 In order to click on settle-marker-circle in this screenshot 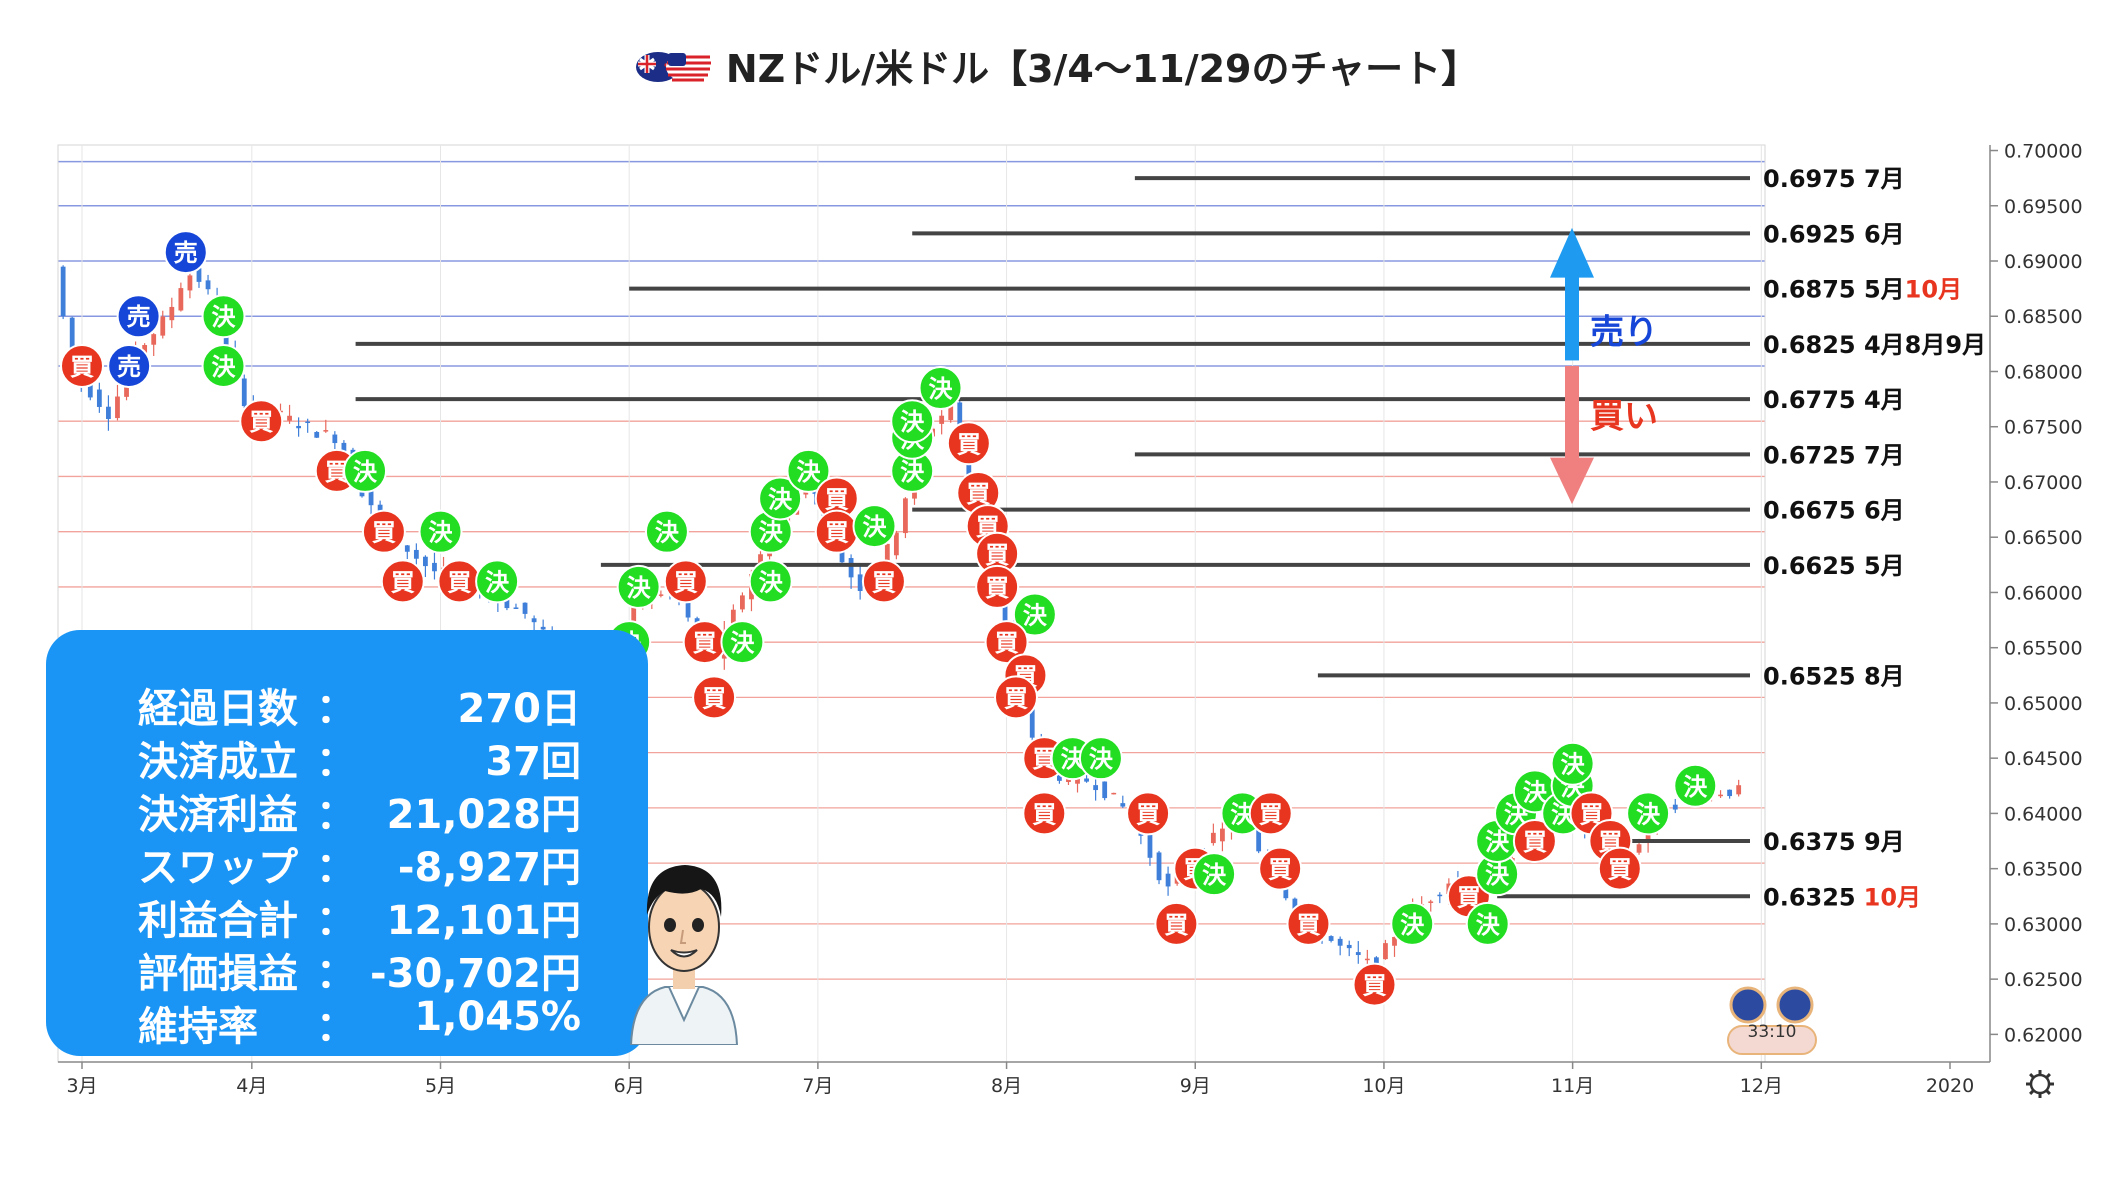, I will do `click(1695, 785)`.